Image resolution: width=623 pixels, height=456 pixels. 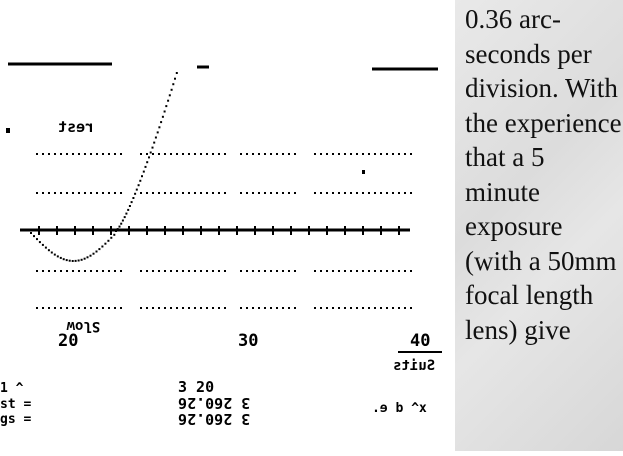 What do you see at coordinates (83, 326) in the screenshot?
I see `mirrored-label-bottom-left: Slow` at bounding box center [83, 326].